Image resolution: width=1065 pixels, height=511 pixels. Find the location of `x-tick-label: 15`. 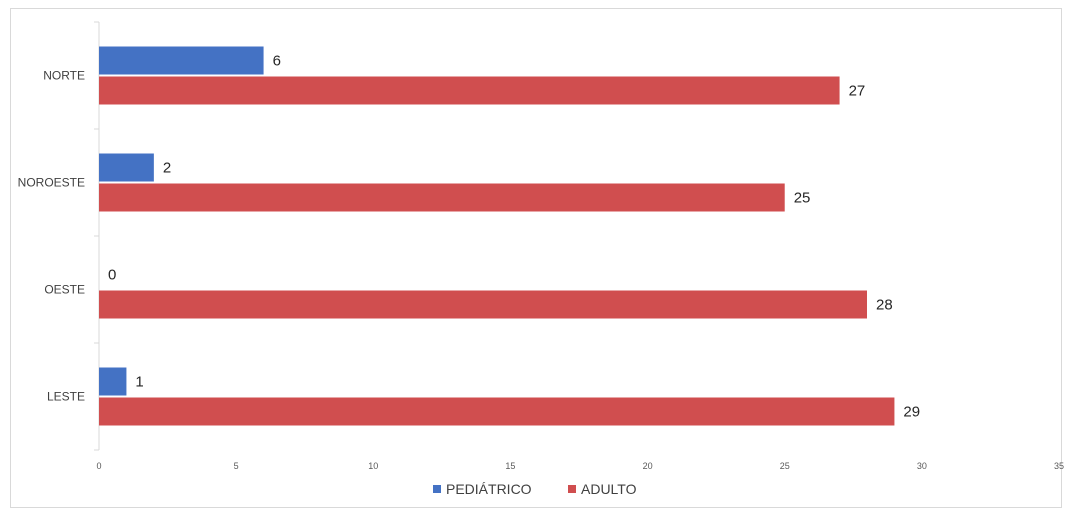

x-tick-label: 15 is located at coordinates (510, 466).